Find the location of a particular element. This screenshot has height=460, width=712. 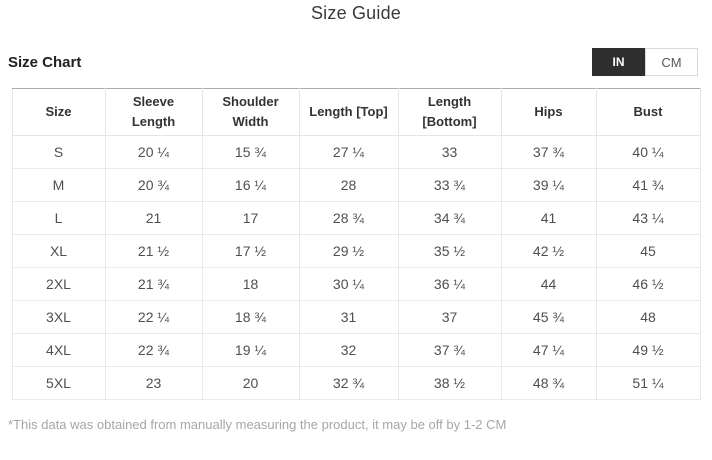

table-row: M 20 ¾ 16 ¼ 28 33 ¾ 39 ¼ 41 ¾ is located at coordinates (356, 185).